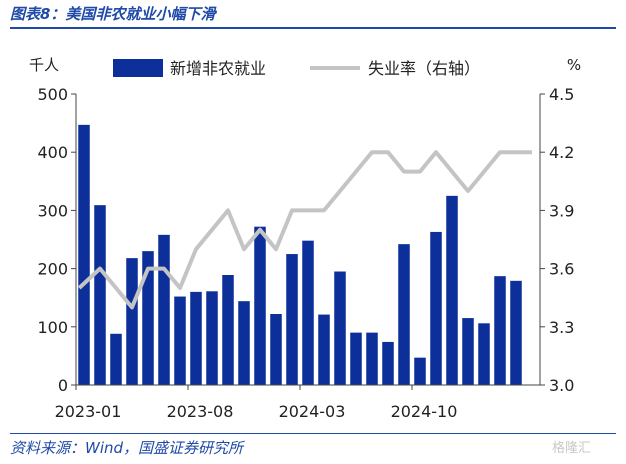  I want to click on right-y-tick-label: 3.6, so click(561, 269).